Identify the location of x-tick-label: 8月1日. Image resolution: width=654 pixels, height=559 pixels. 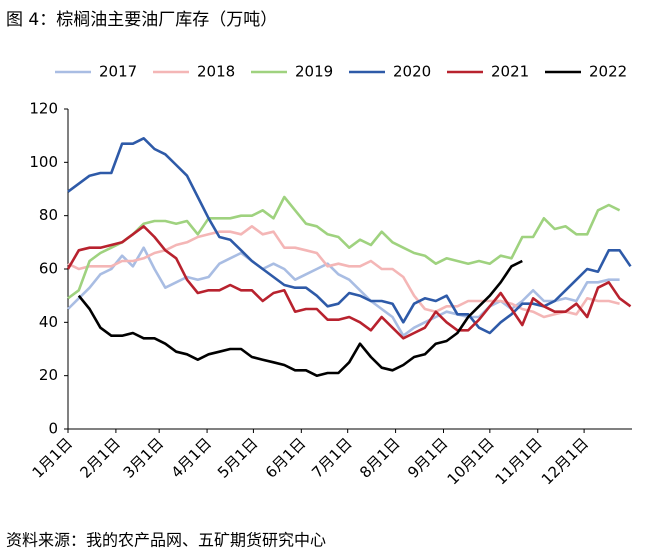
(379, 457).